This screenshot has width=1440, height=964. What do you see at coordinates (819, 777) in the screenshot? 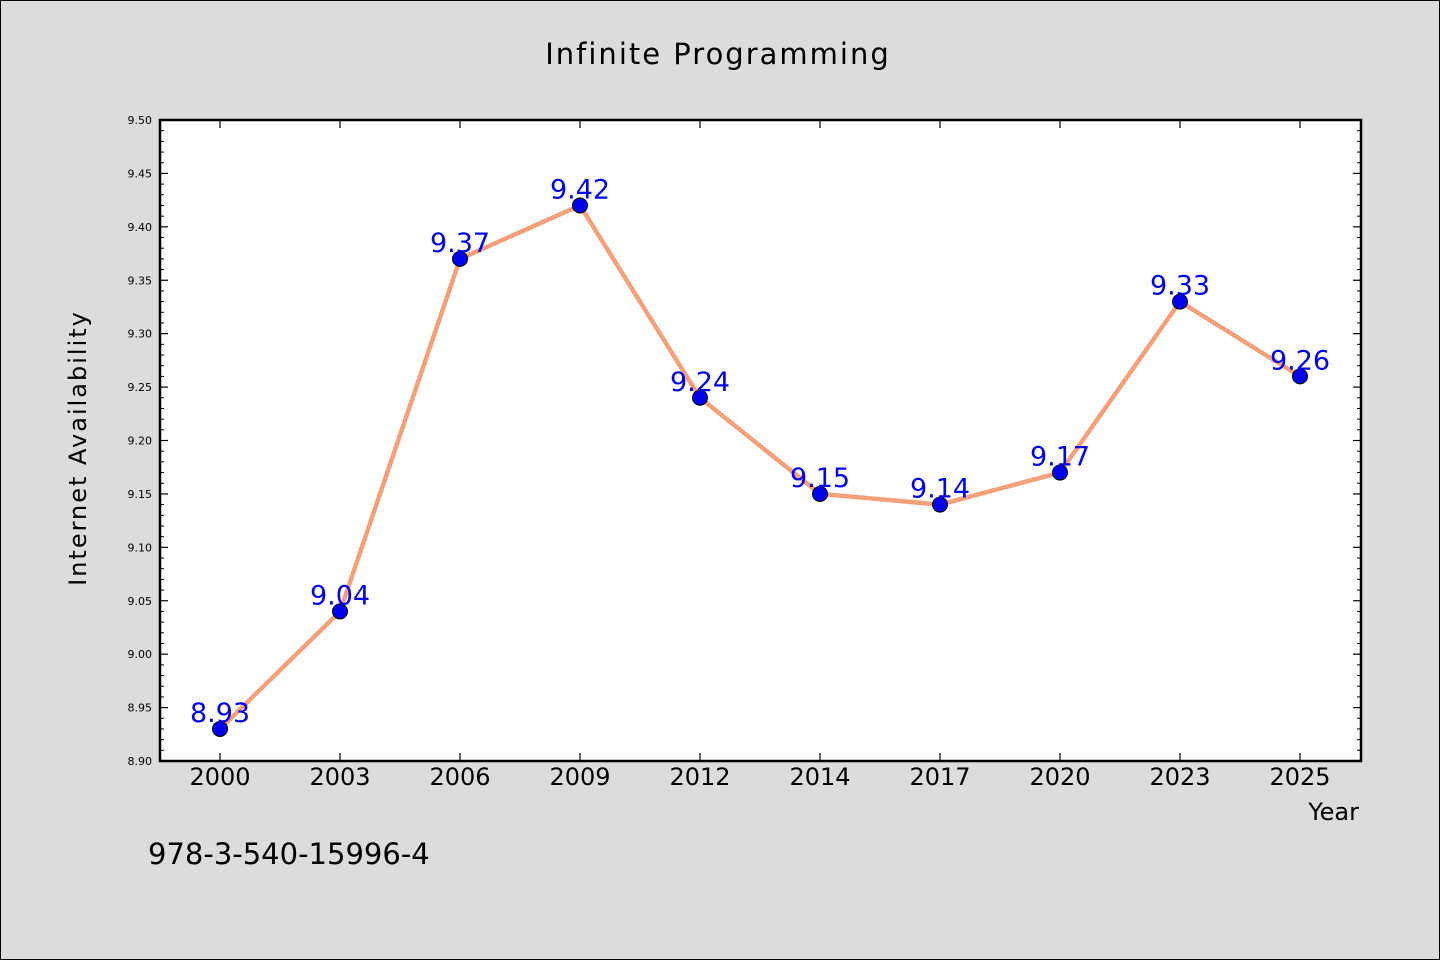
I see `x-tick-label: 2014` at bounding box center [819, 777].